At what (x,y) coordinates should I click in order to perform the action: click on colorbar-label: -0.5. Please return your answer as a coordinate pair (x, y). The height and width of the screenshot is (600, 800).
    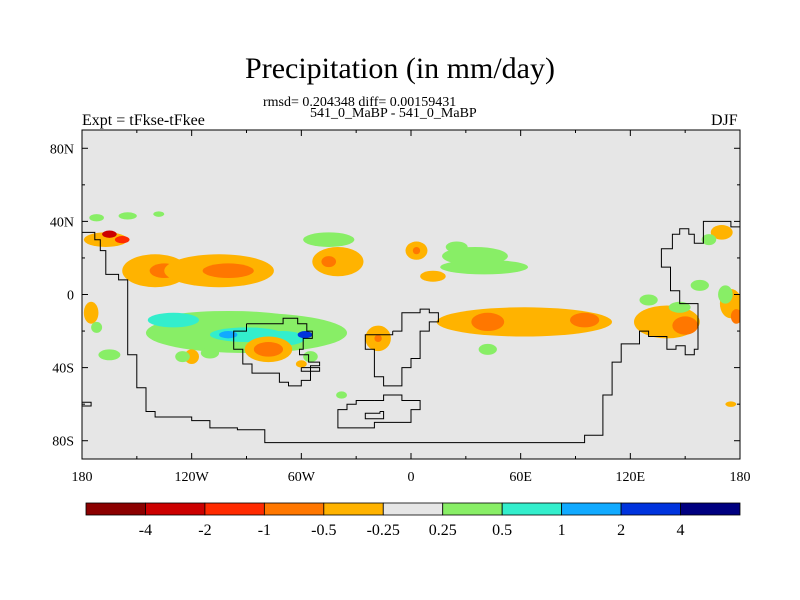
    Looking at the image, I should click on (323, 530).